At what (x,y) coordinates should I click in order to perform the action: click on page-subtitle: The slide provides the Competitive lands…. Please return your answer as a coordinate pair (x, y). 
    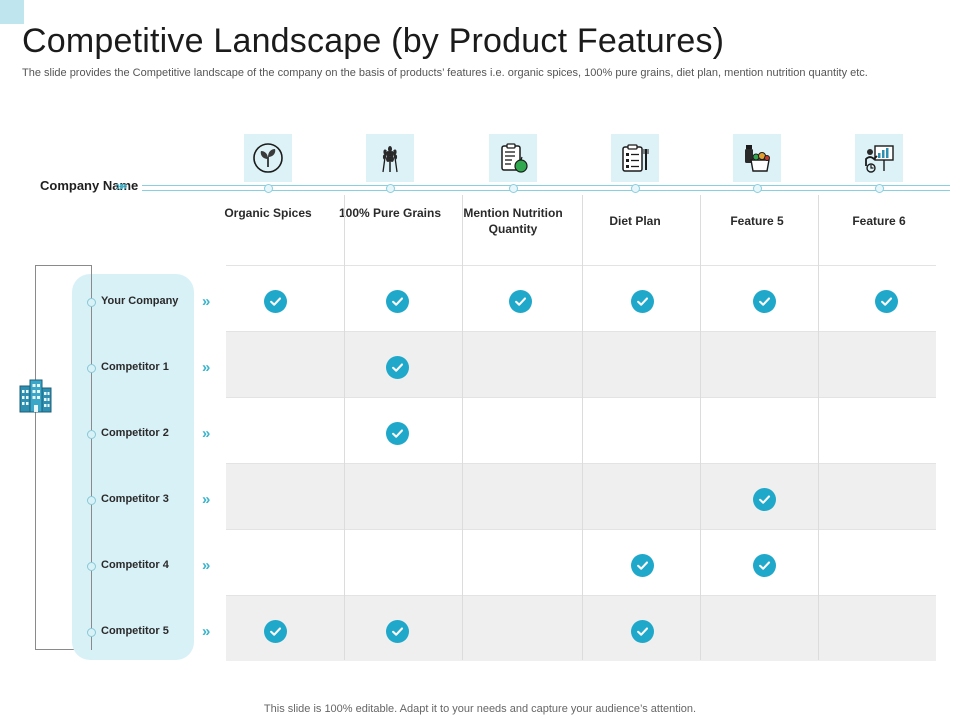
    Looking at the image, I should click on (445, 73).